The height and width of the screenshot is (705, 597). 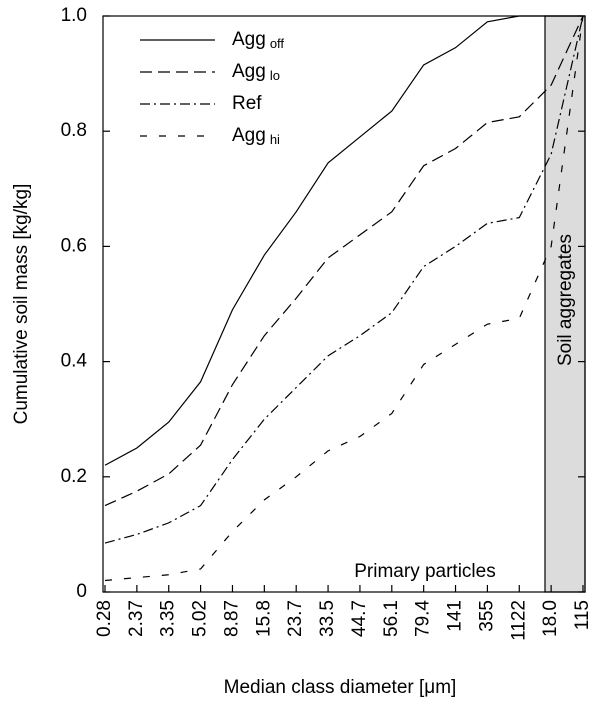 I want to click on x-tick-label: 0.28, so click(x=104, y=618).